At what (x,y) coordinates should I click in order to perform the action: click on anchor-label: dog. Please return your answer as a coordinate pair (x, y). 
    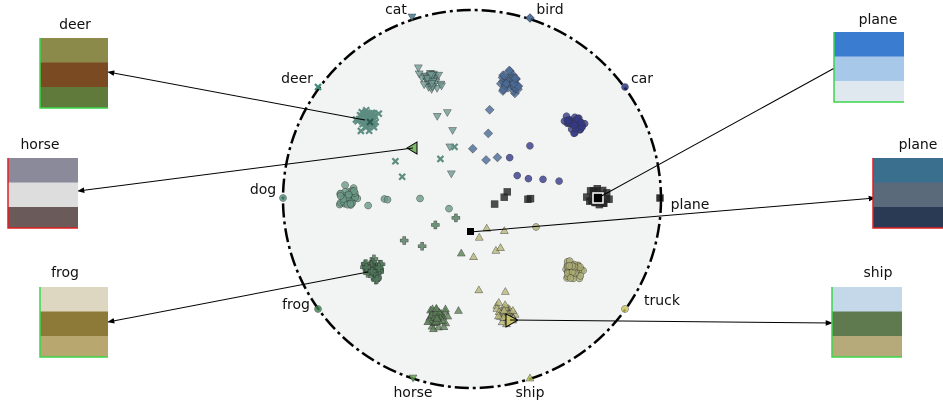
    Looking at the image, I should click on (263, 190).